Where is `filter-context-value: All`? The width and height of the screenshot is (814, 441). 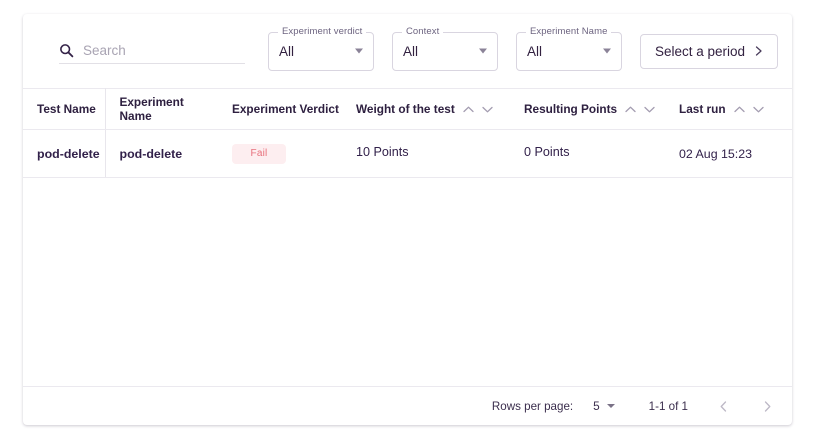
filter-context-value: All is located at coordinates (410, 51).